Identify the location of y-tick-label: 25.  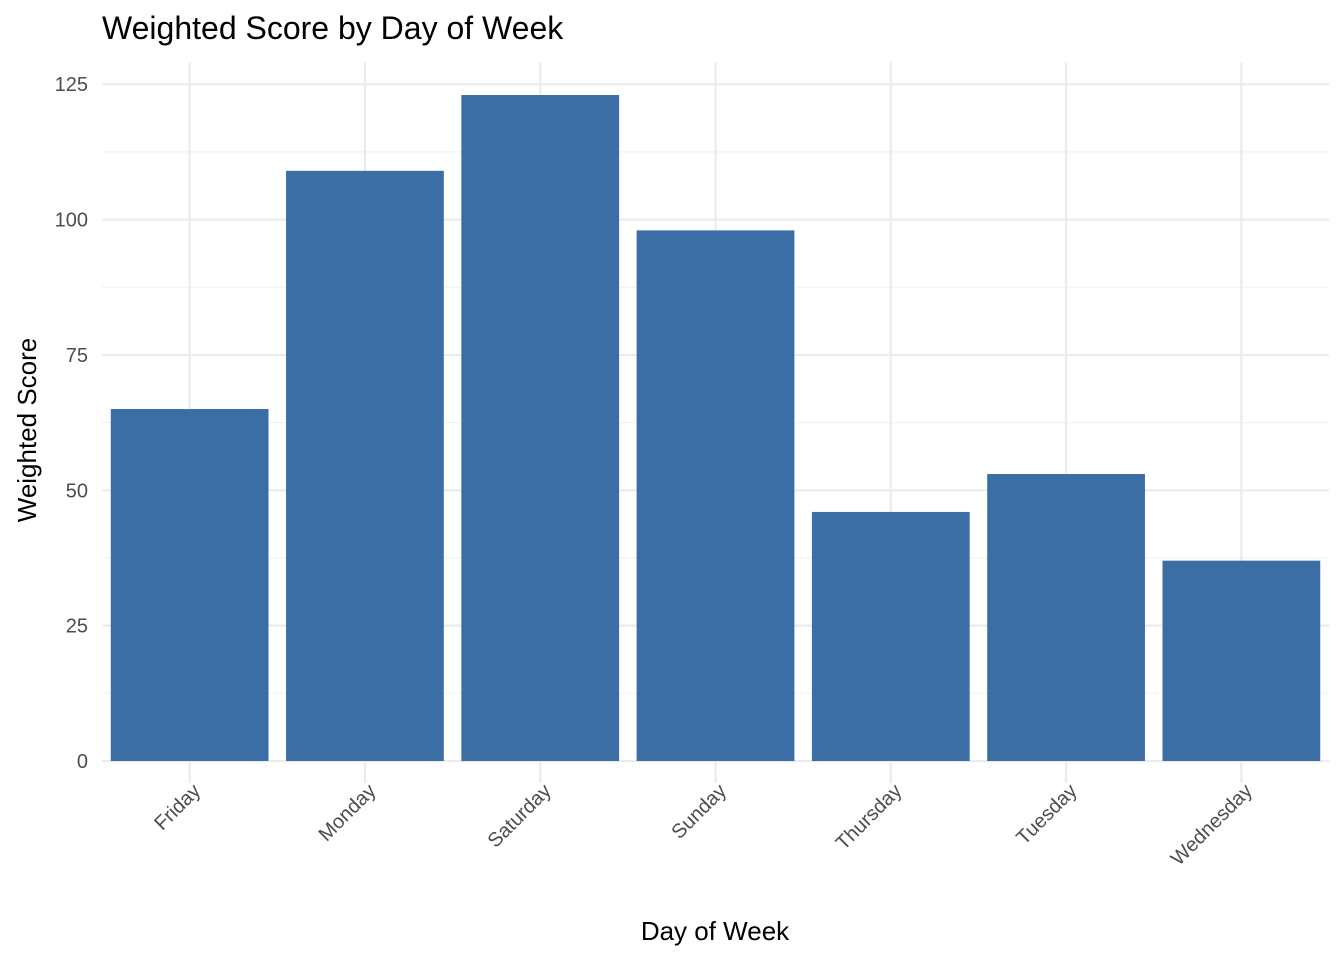
(77, 627).